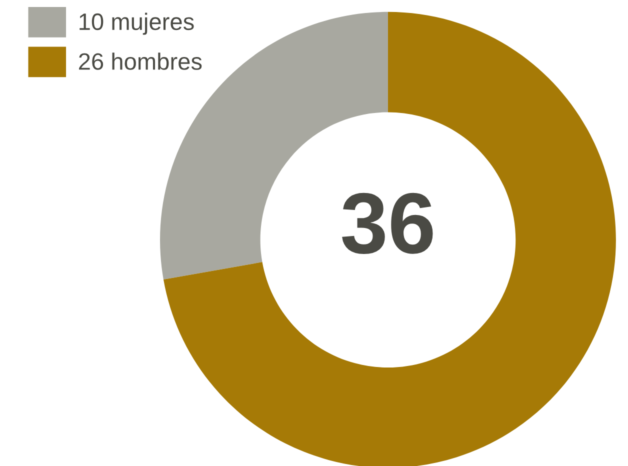 This screenshot has height=466, width=628. I want to click on legend-label: 10 mujeres, so click(137, 23).